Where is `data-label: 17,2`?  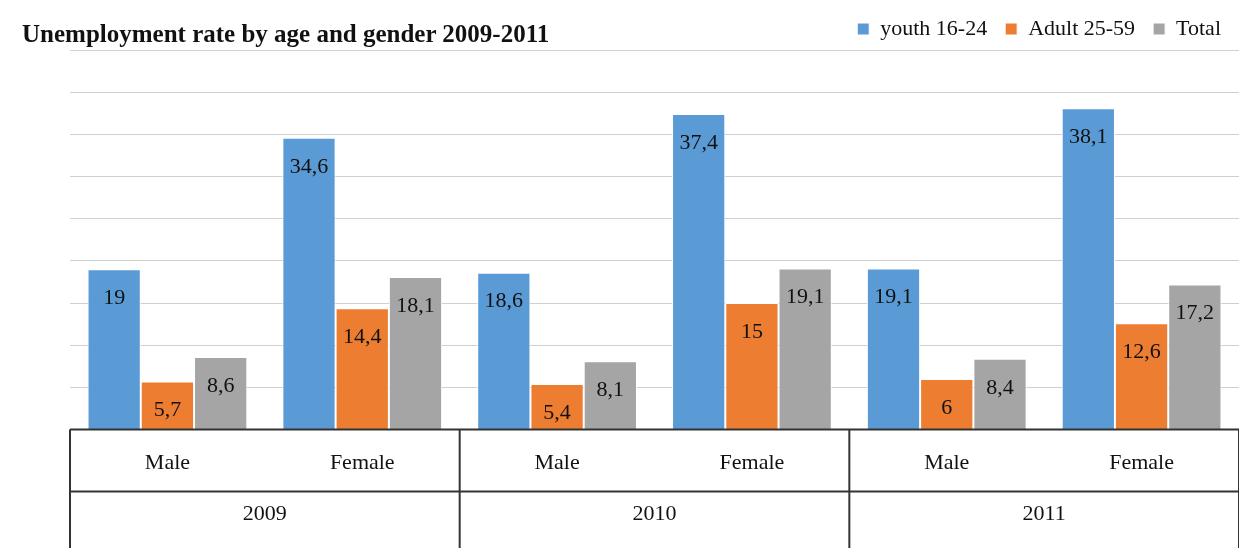
data-label: 17,2 is located at coordinates (1195, 312).